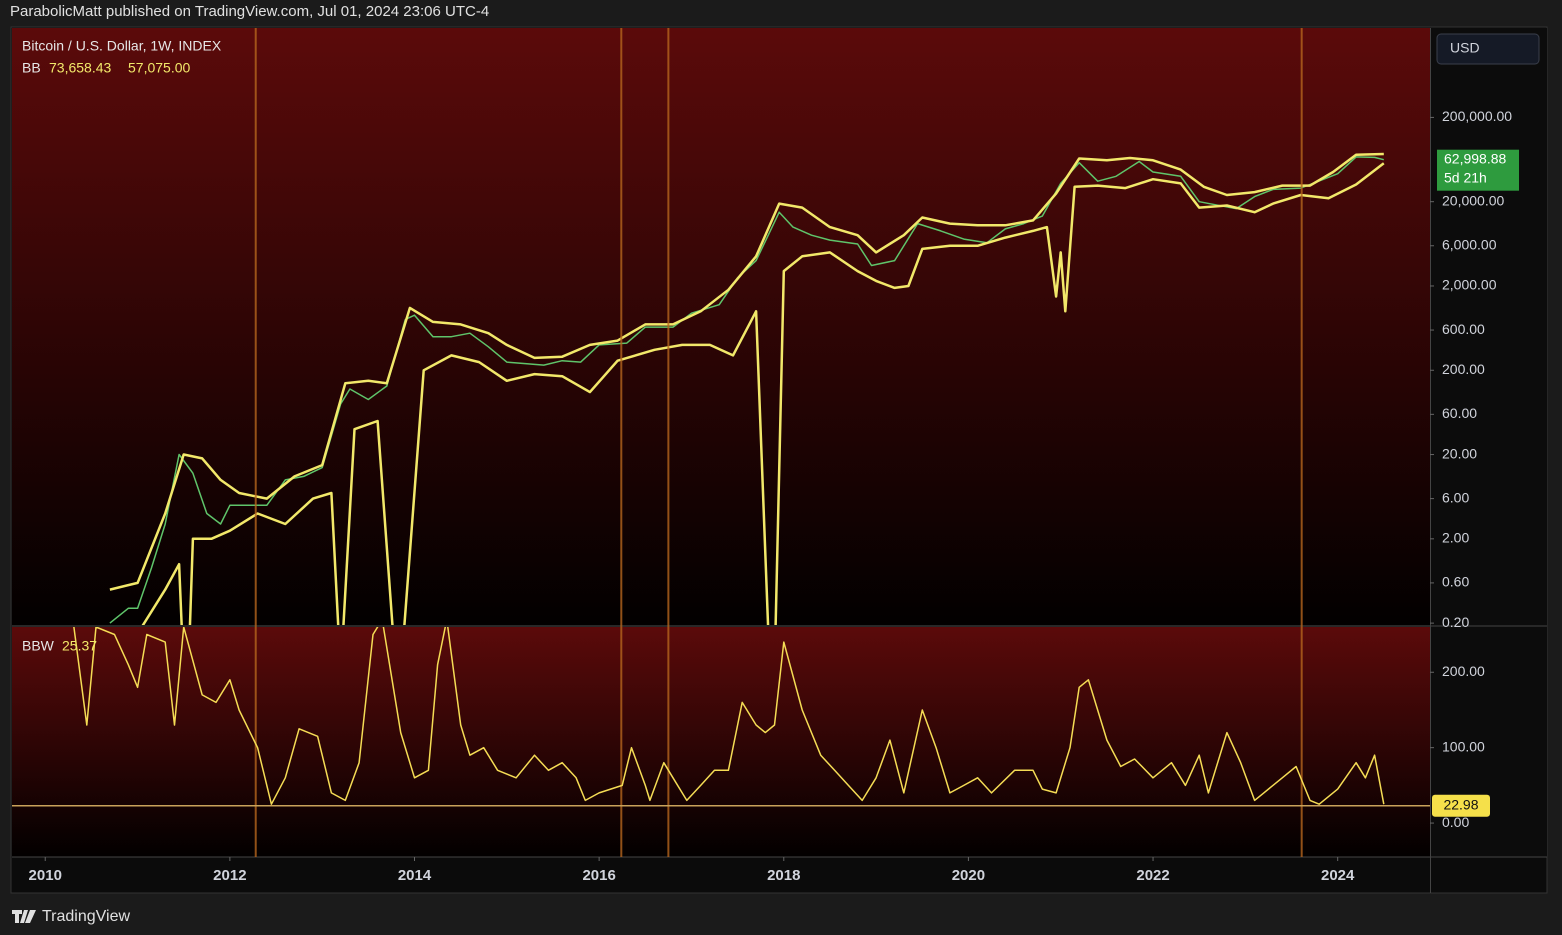 This screenshot has width=1562, height=935. Describe the element at coordinates (1455, 622) in the screenshot. I see `y-tick-label: 0.20` at that location.